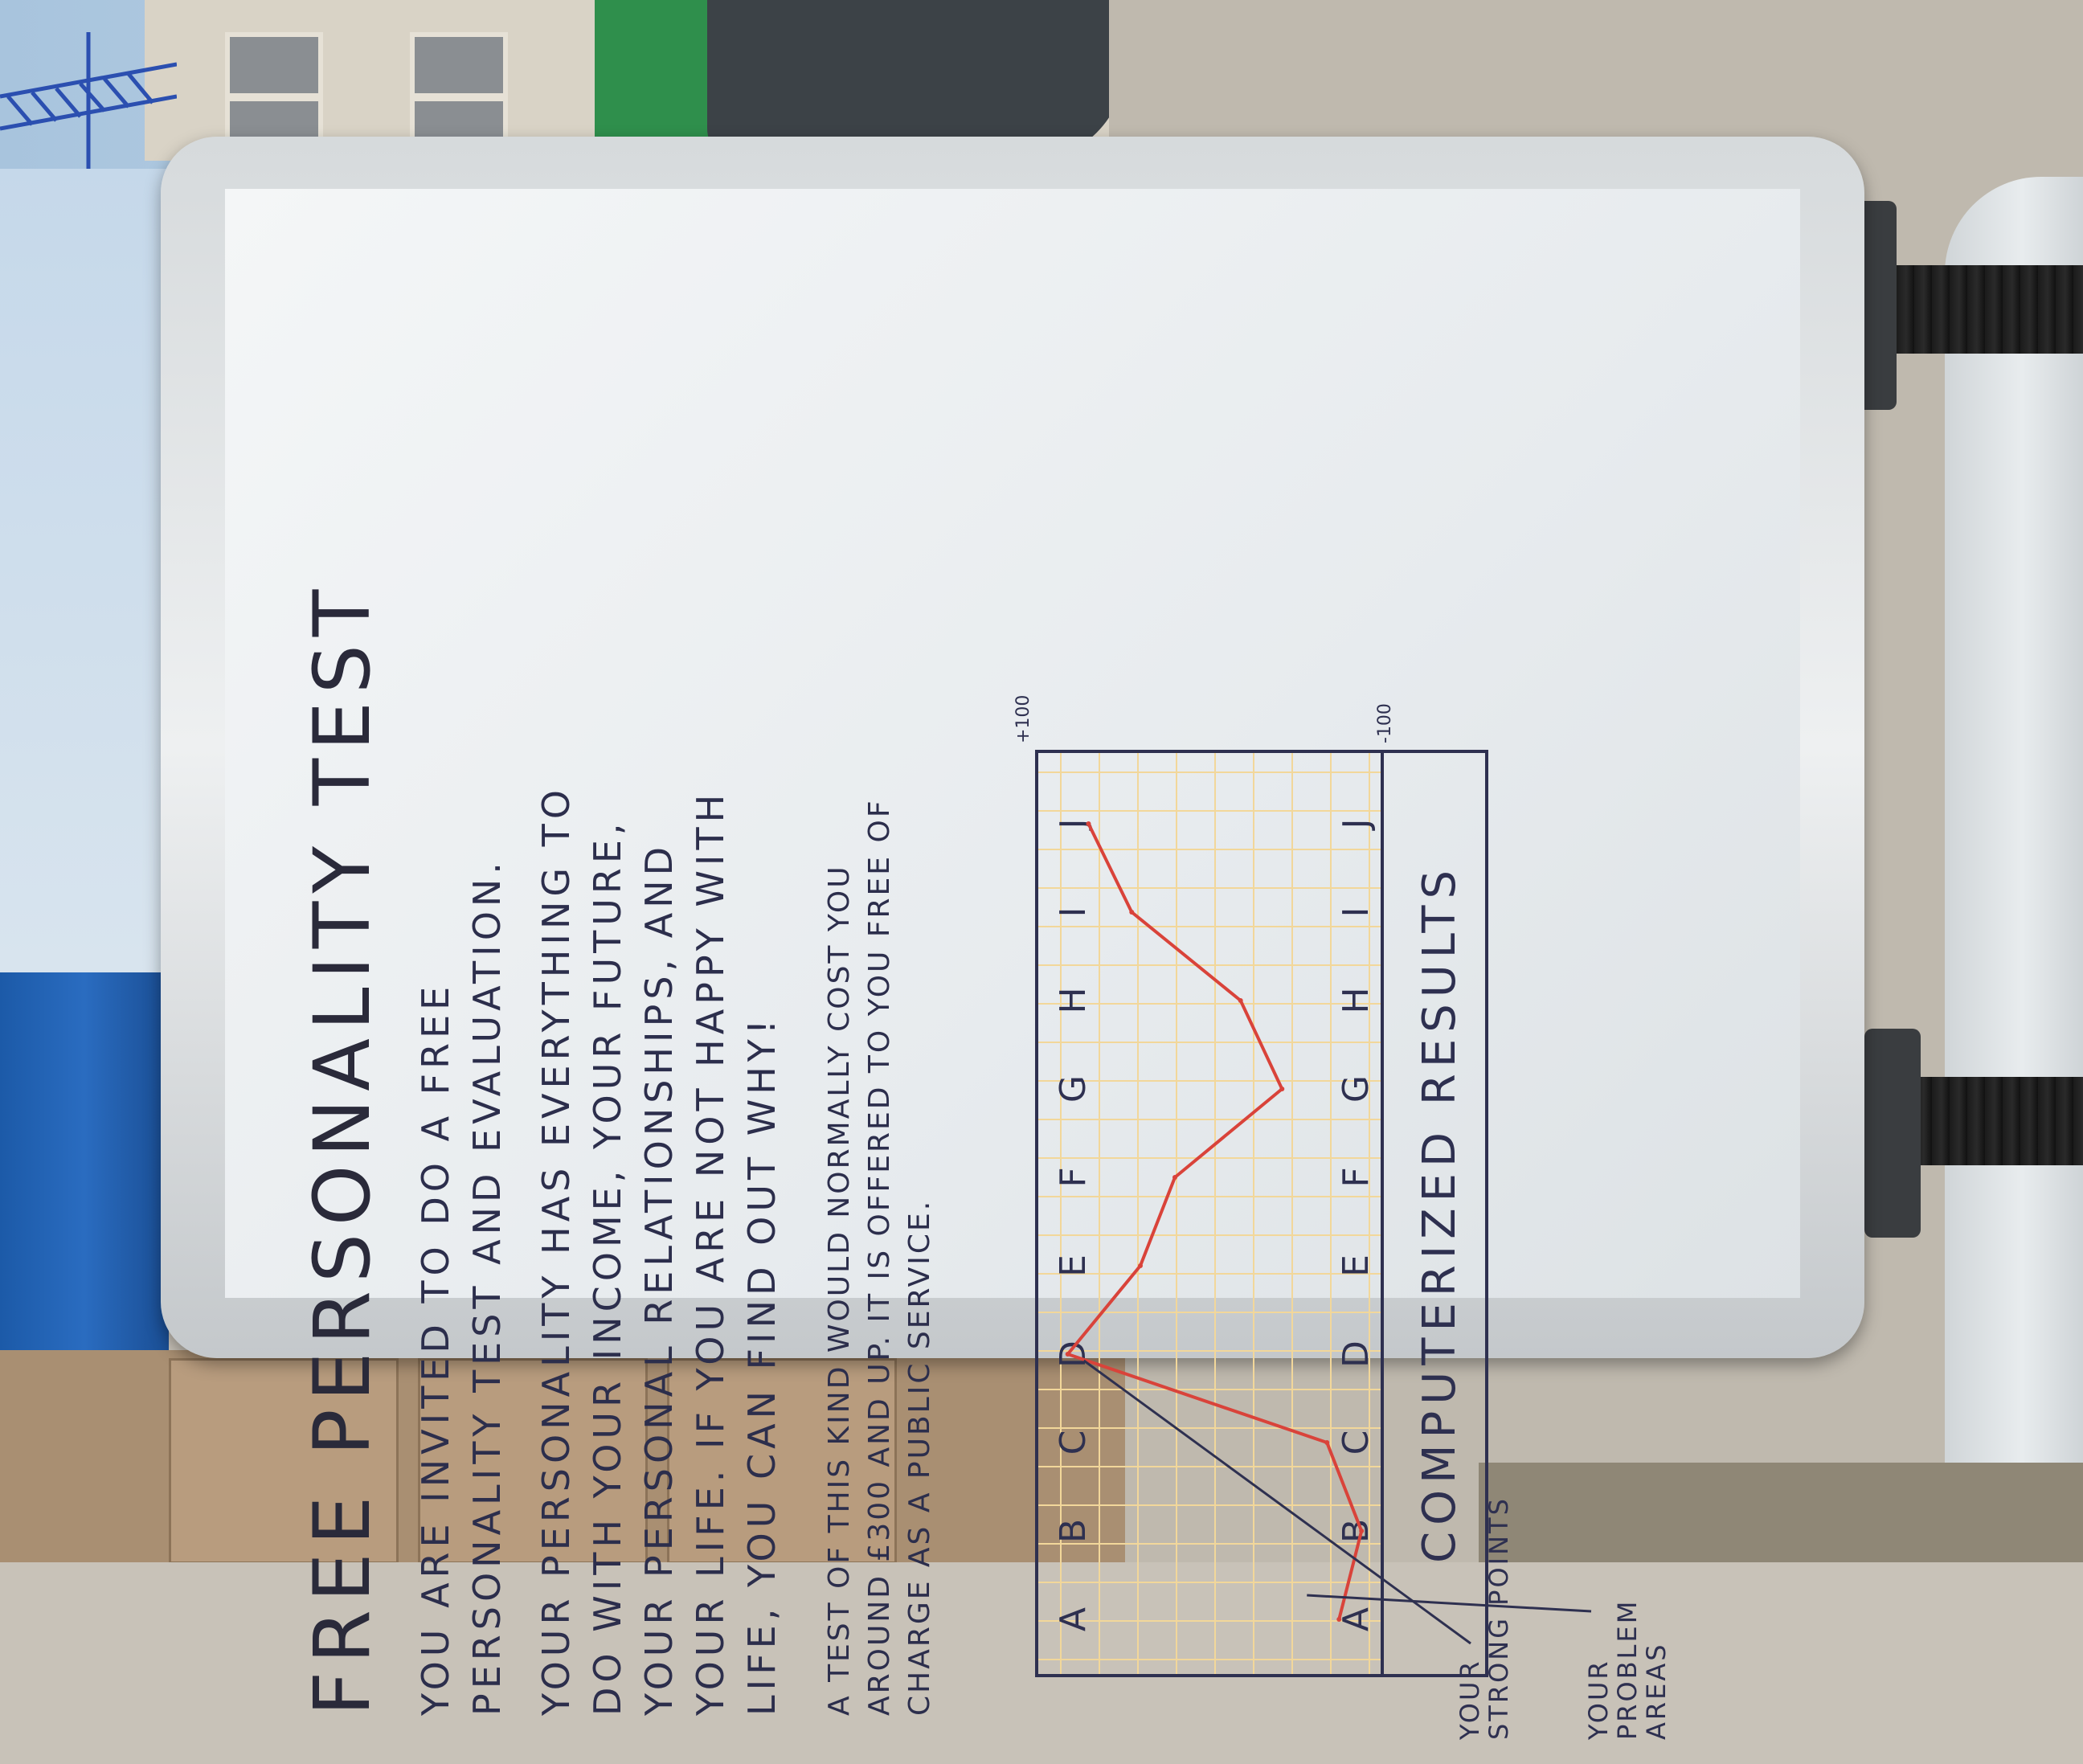 The image size is (2083, 1764). I want to click on top-category-label: I, so click(1073, 912).